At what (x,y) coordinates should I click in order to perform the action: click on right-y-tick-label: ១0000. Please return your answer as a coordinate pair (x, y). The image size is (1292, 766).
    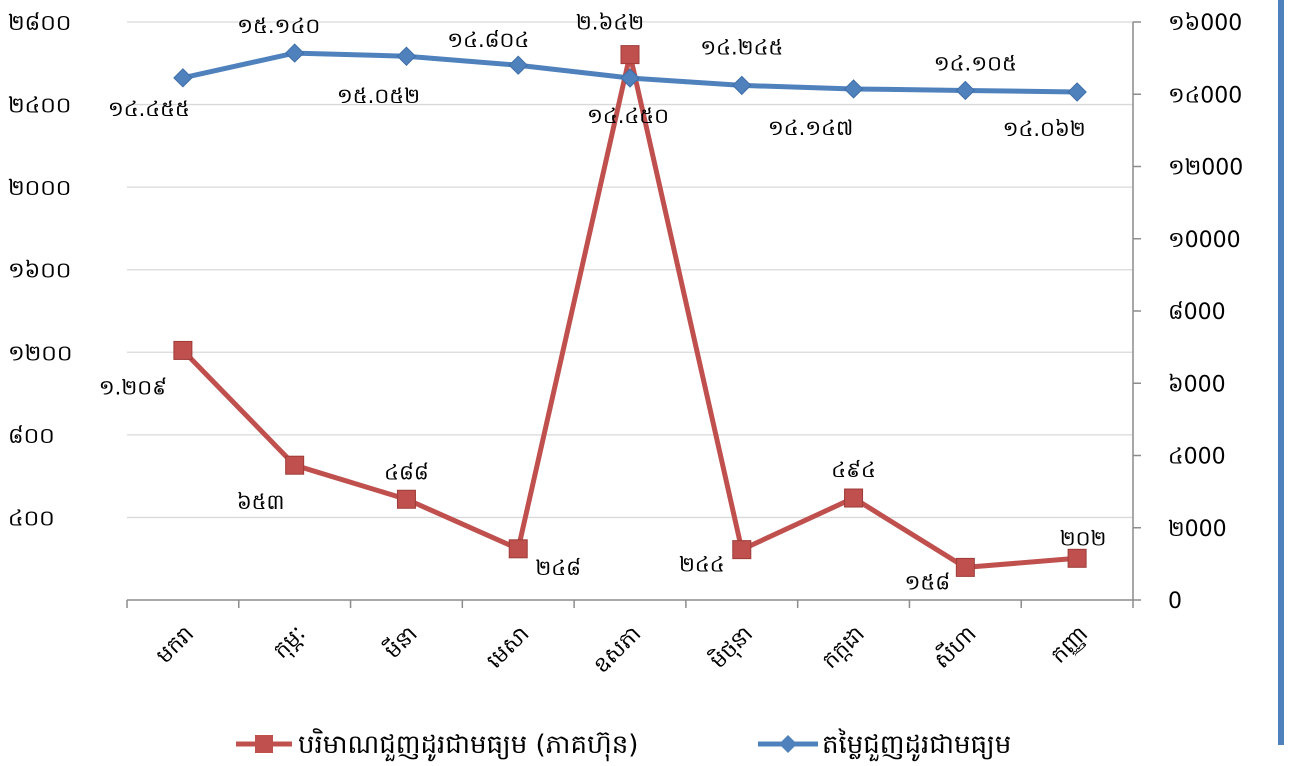
    Looking at the image, I should click on (1204, 240).